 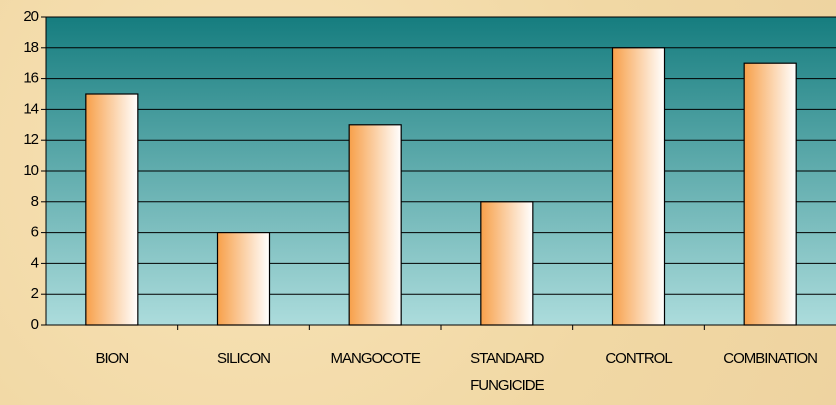 What do you see at coordinates (243, 358) in the screenshot?
I see `x-tick-label: SILICON` at bounding box center [243, 358].